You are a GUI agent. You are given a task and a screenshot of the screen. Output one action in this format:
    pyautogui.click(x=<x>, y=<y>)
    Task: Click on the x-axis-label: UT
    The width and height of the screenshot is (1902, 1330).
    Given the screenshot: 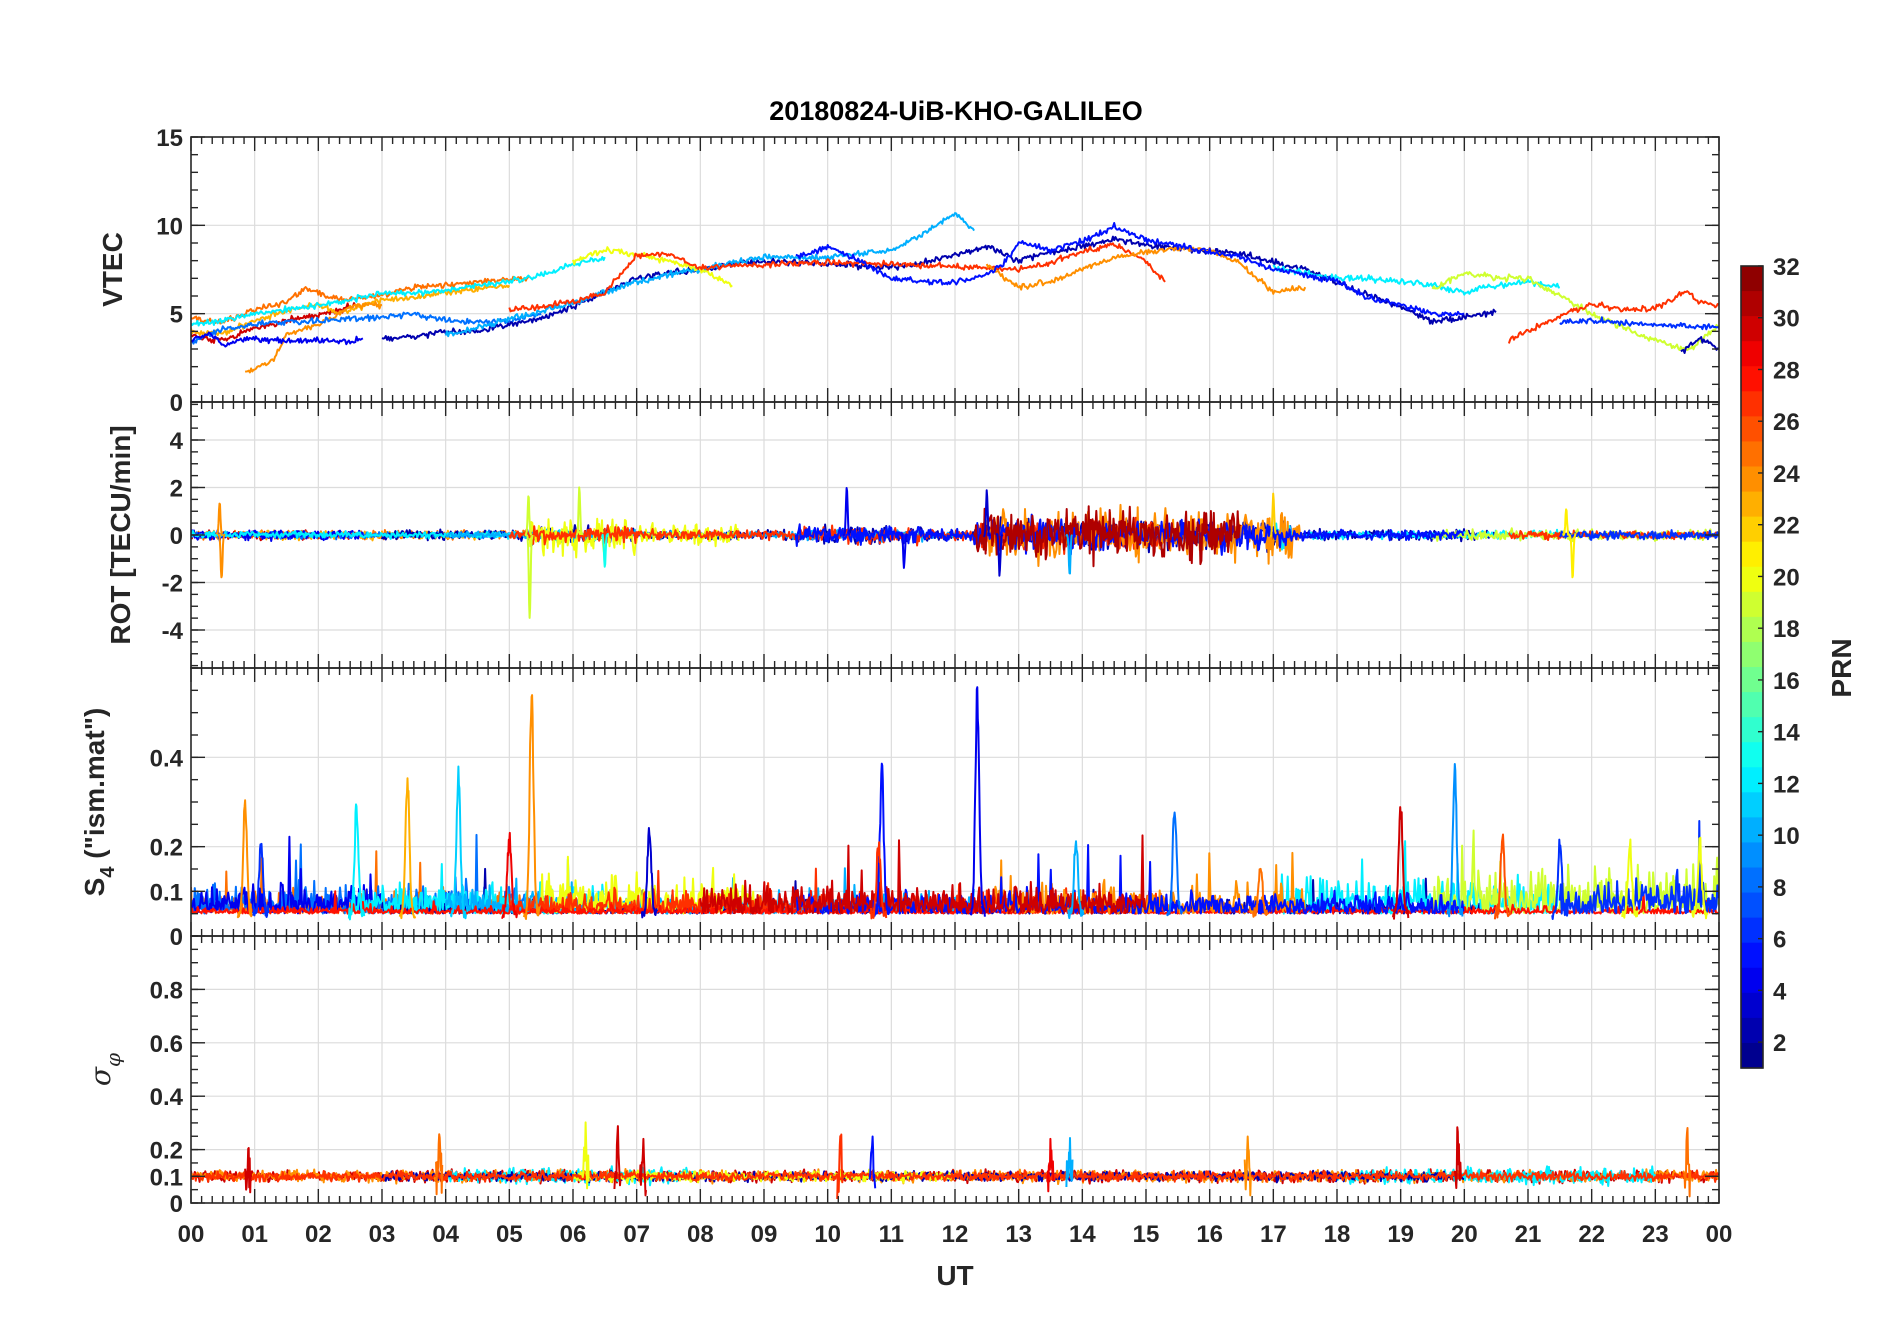 What is the action you would take?
    pyautogui.click(x=954, y=1275)
    